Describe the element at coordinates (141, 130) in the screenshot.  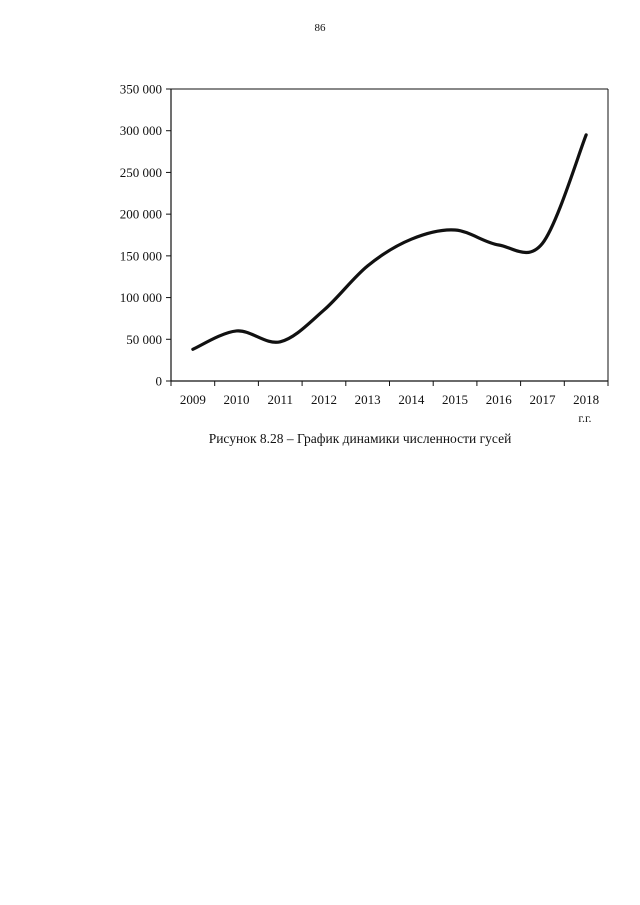
I see `y-tick-label: 300 000` at that location.